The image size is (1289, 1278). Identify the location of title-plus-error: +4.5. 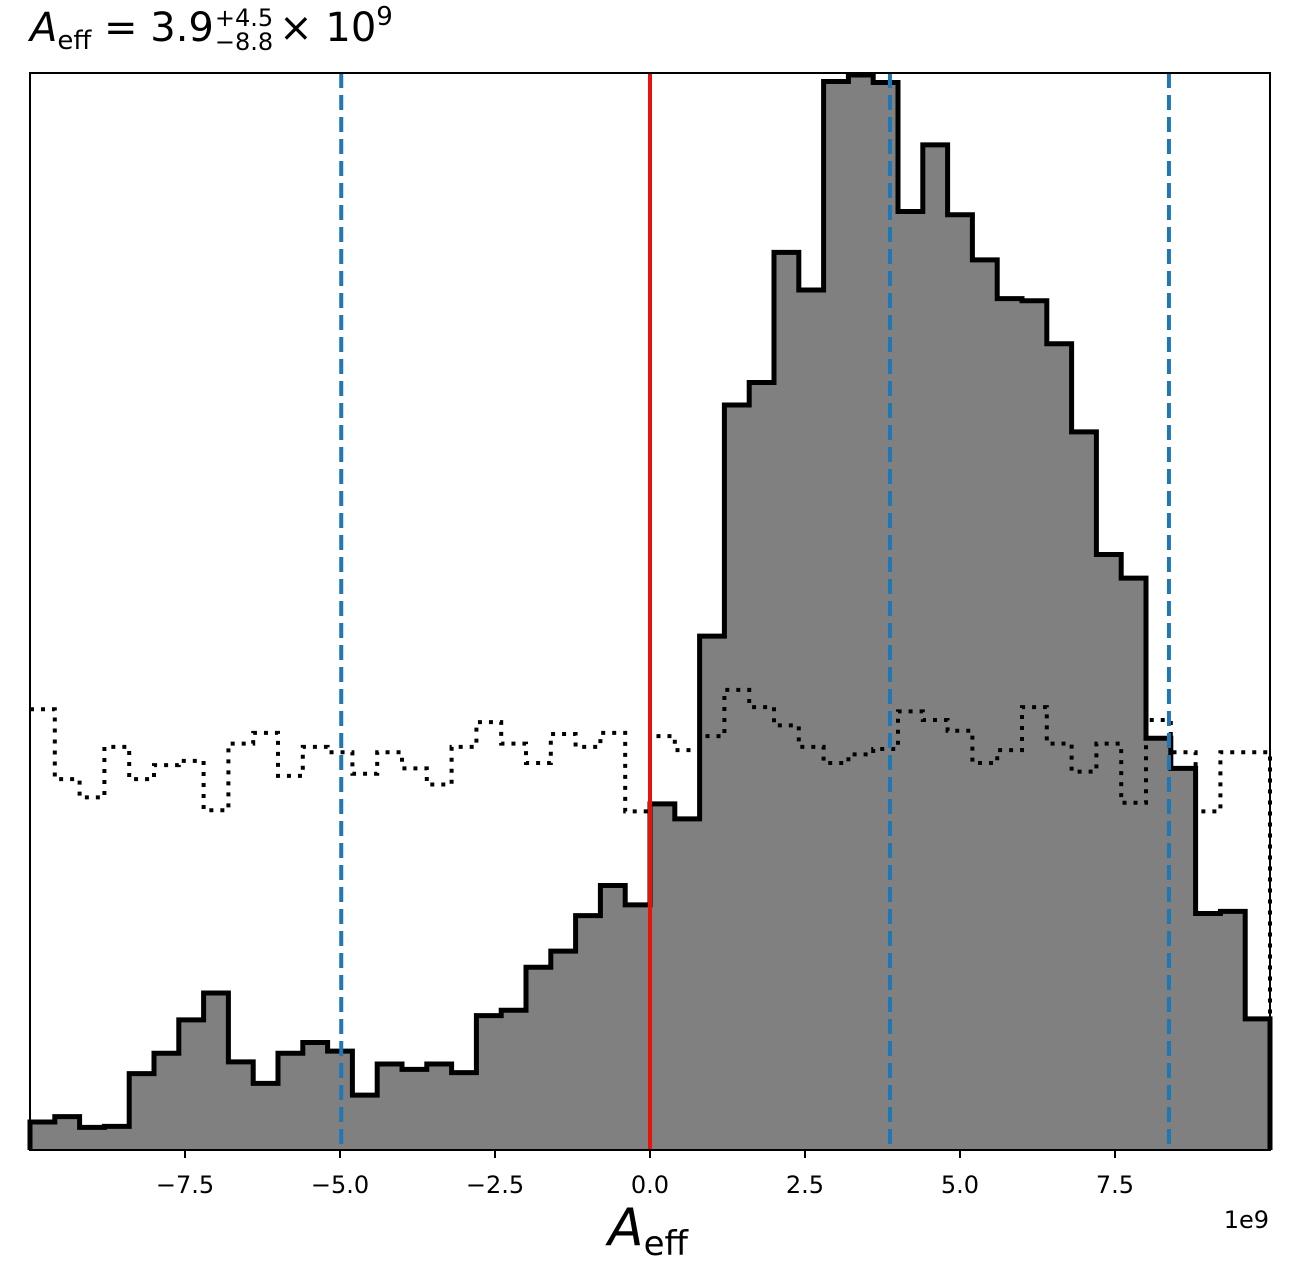
(244, 18).